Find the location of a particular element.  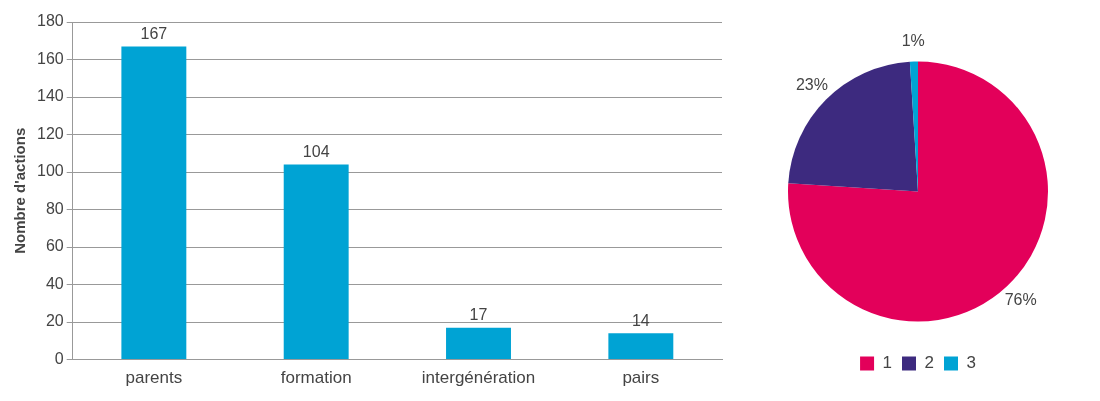

y-tick-label: 80 is located at coordinates (54, 208).